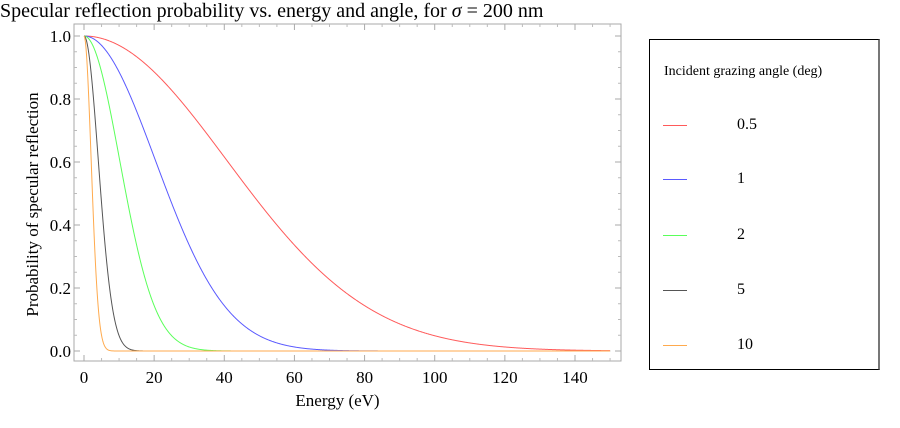 This screenshot has width=900, height=428. I want to click on x-tick-label: 80, so click(364, 377).